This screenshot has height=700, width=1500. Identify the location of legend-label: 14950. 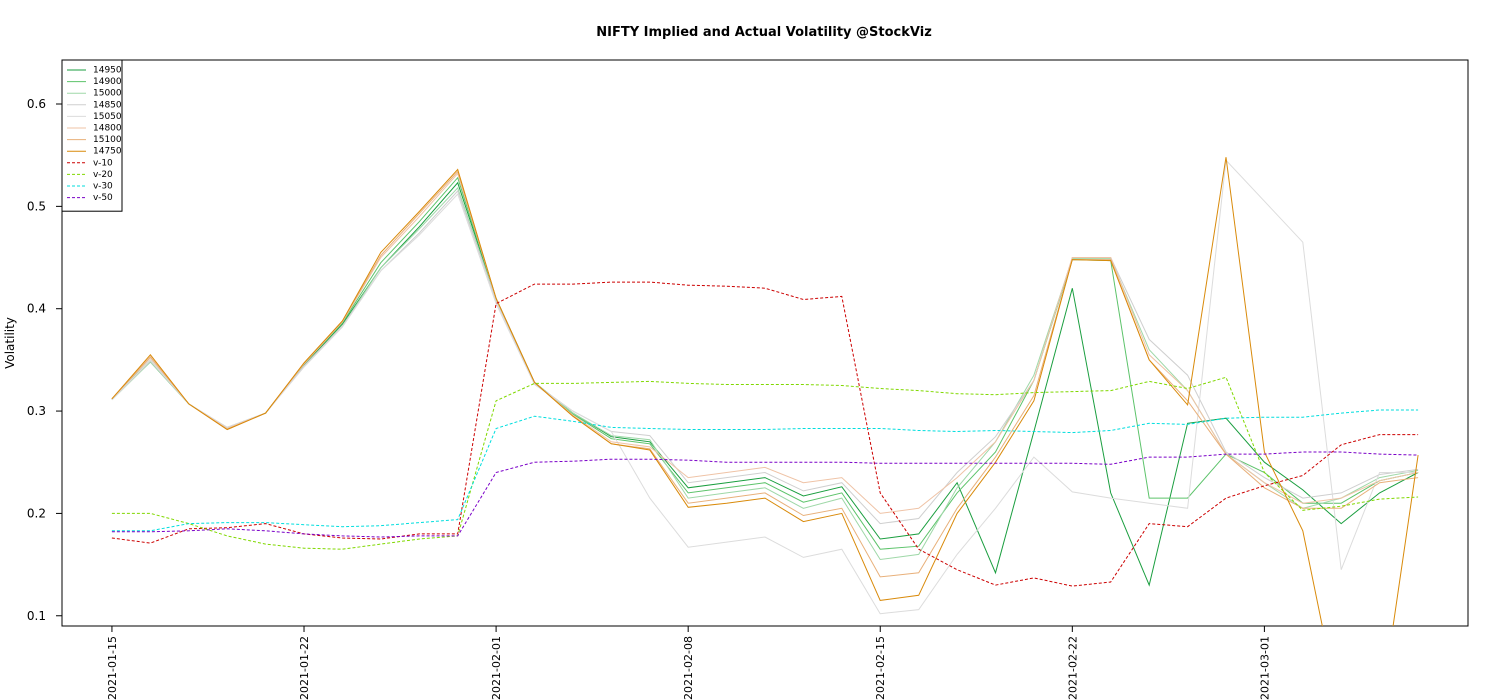
(107, 71).